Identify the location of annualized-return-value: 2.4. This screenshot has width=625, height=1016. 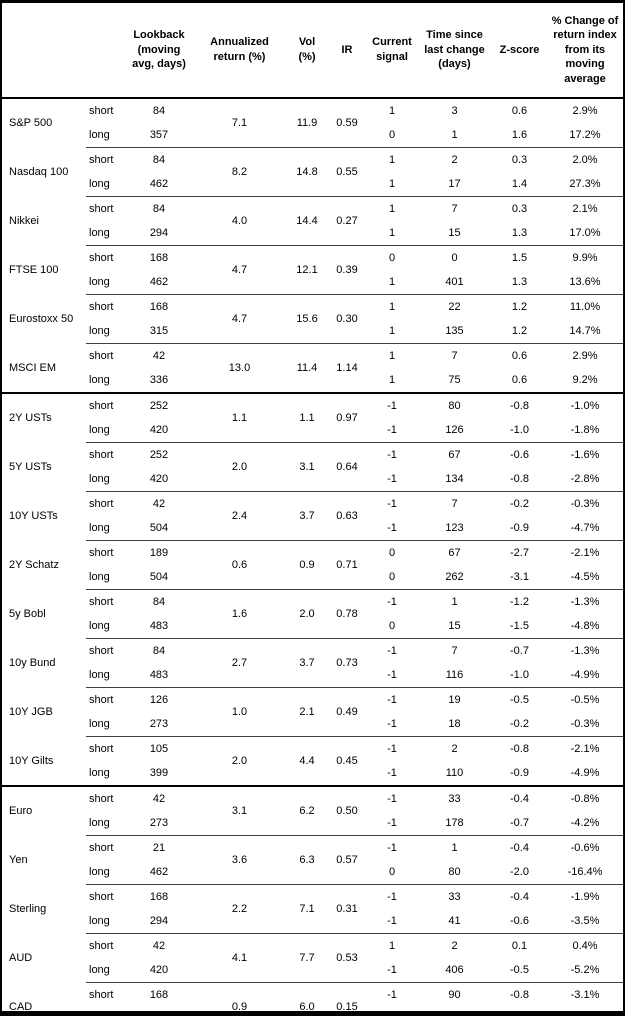
(239, 516).